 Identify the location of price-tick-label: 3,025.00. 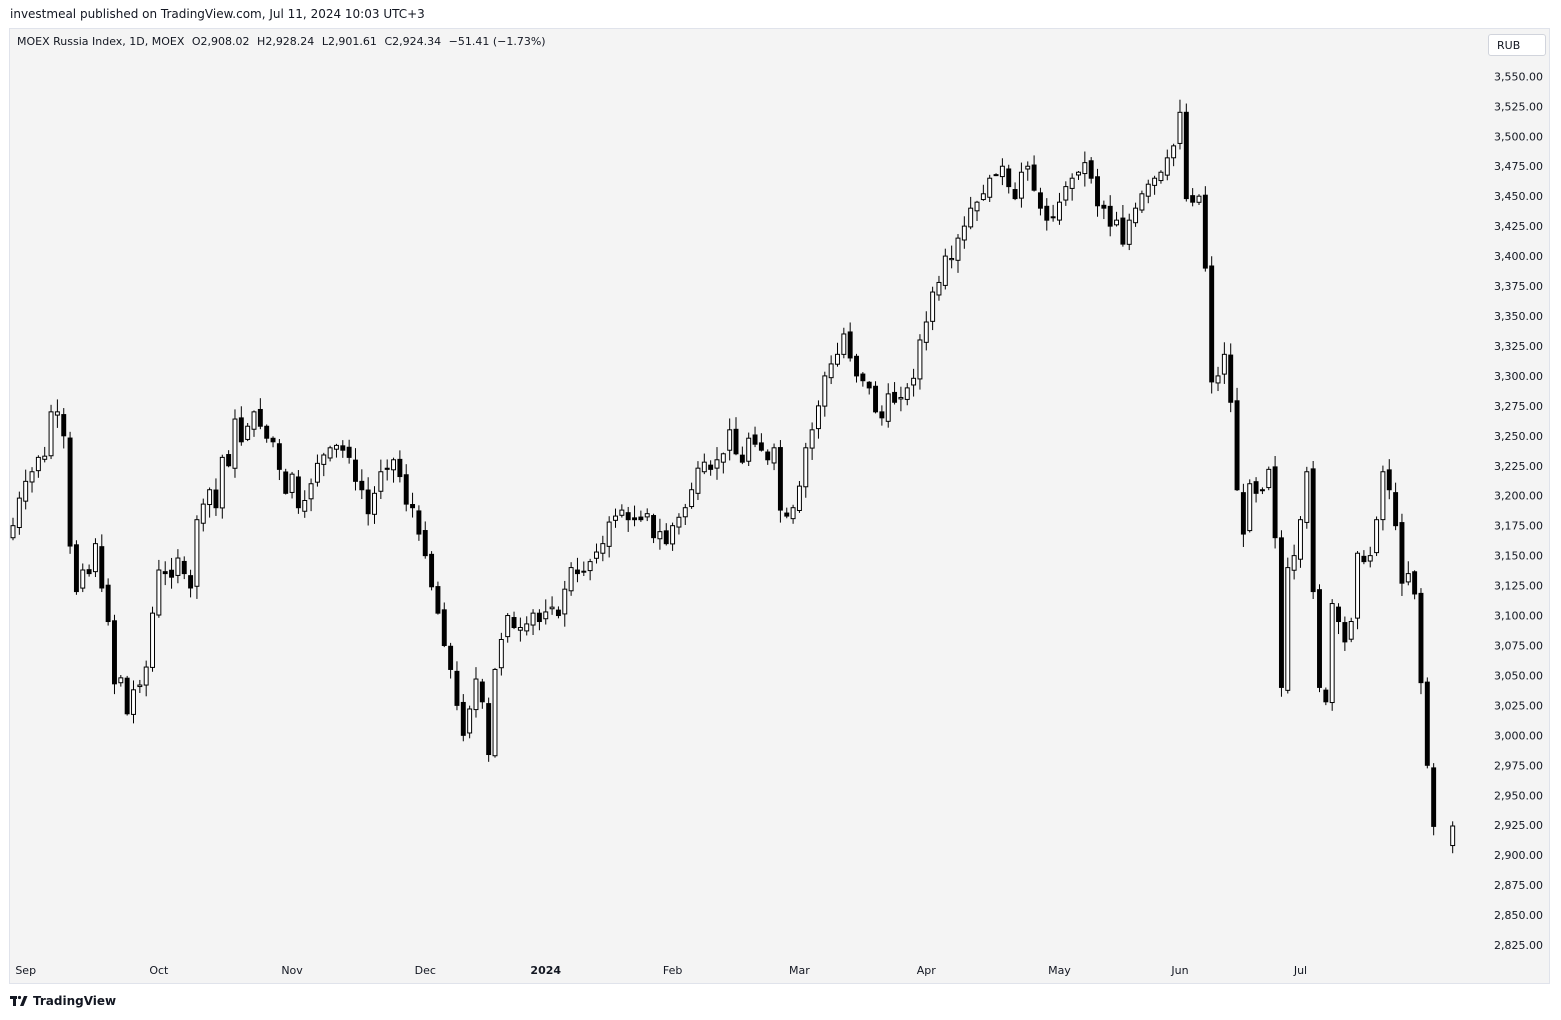
(1518, 705).